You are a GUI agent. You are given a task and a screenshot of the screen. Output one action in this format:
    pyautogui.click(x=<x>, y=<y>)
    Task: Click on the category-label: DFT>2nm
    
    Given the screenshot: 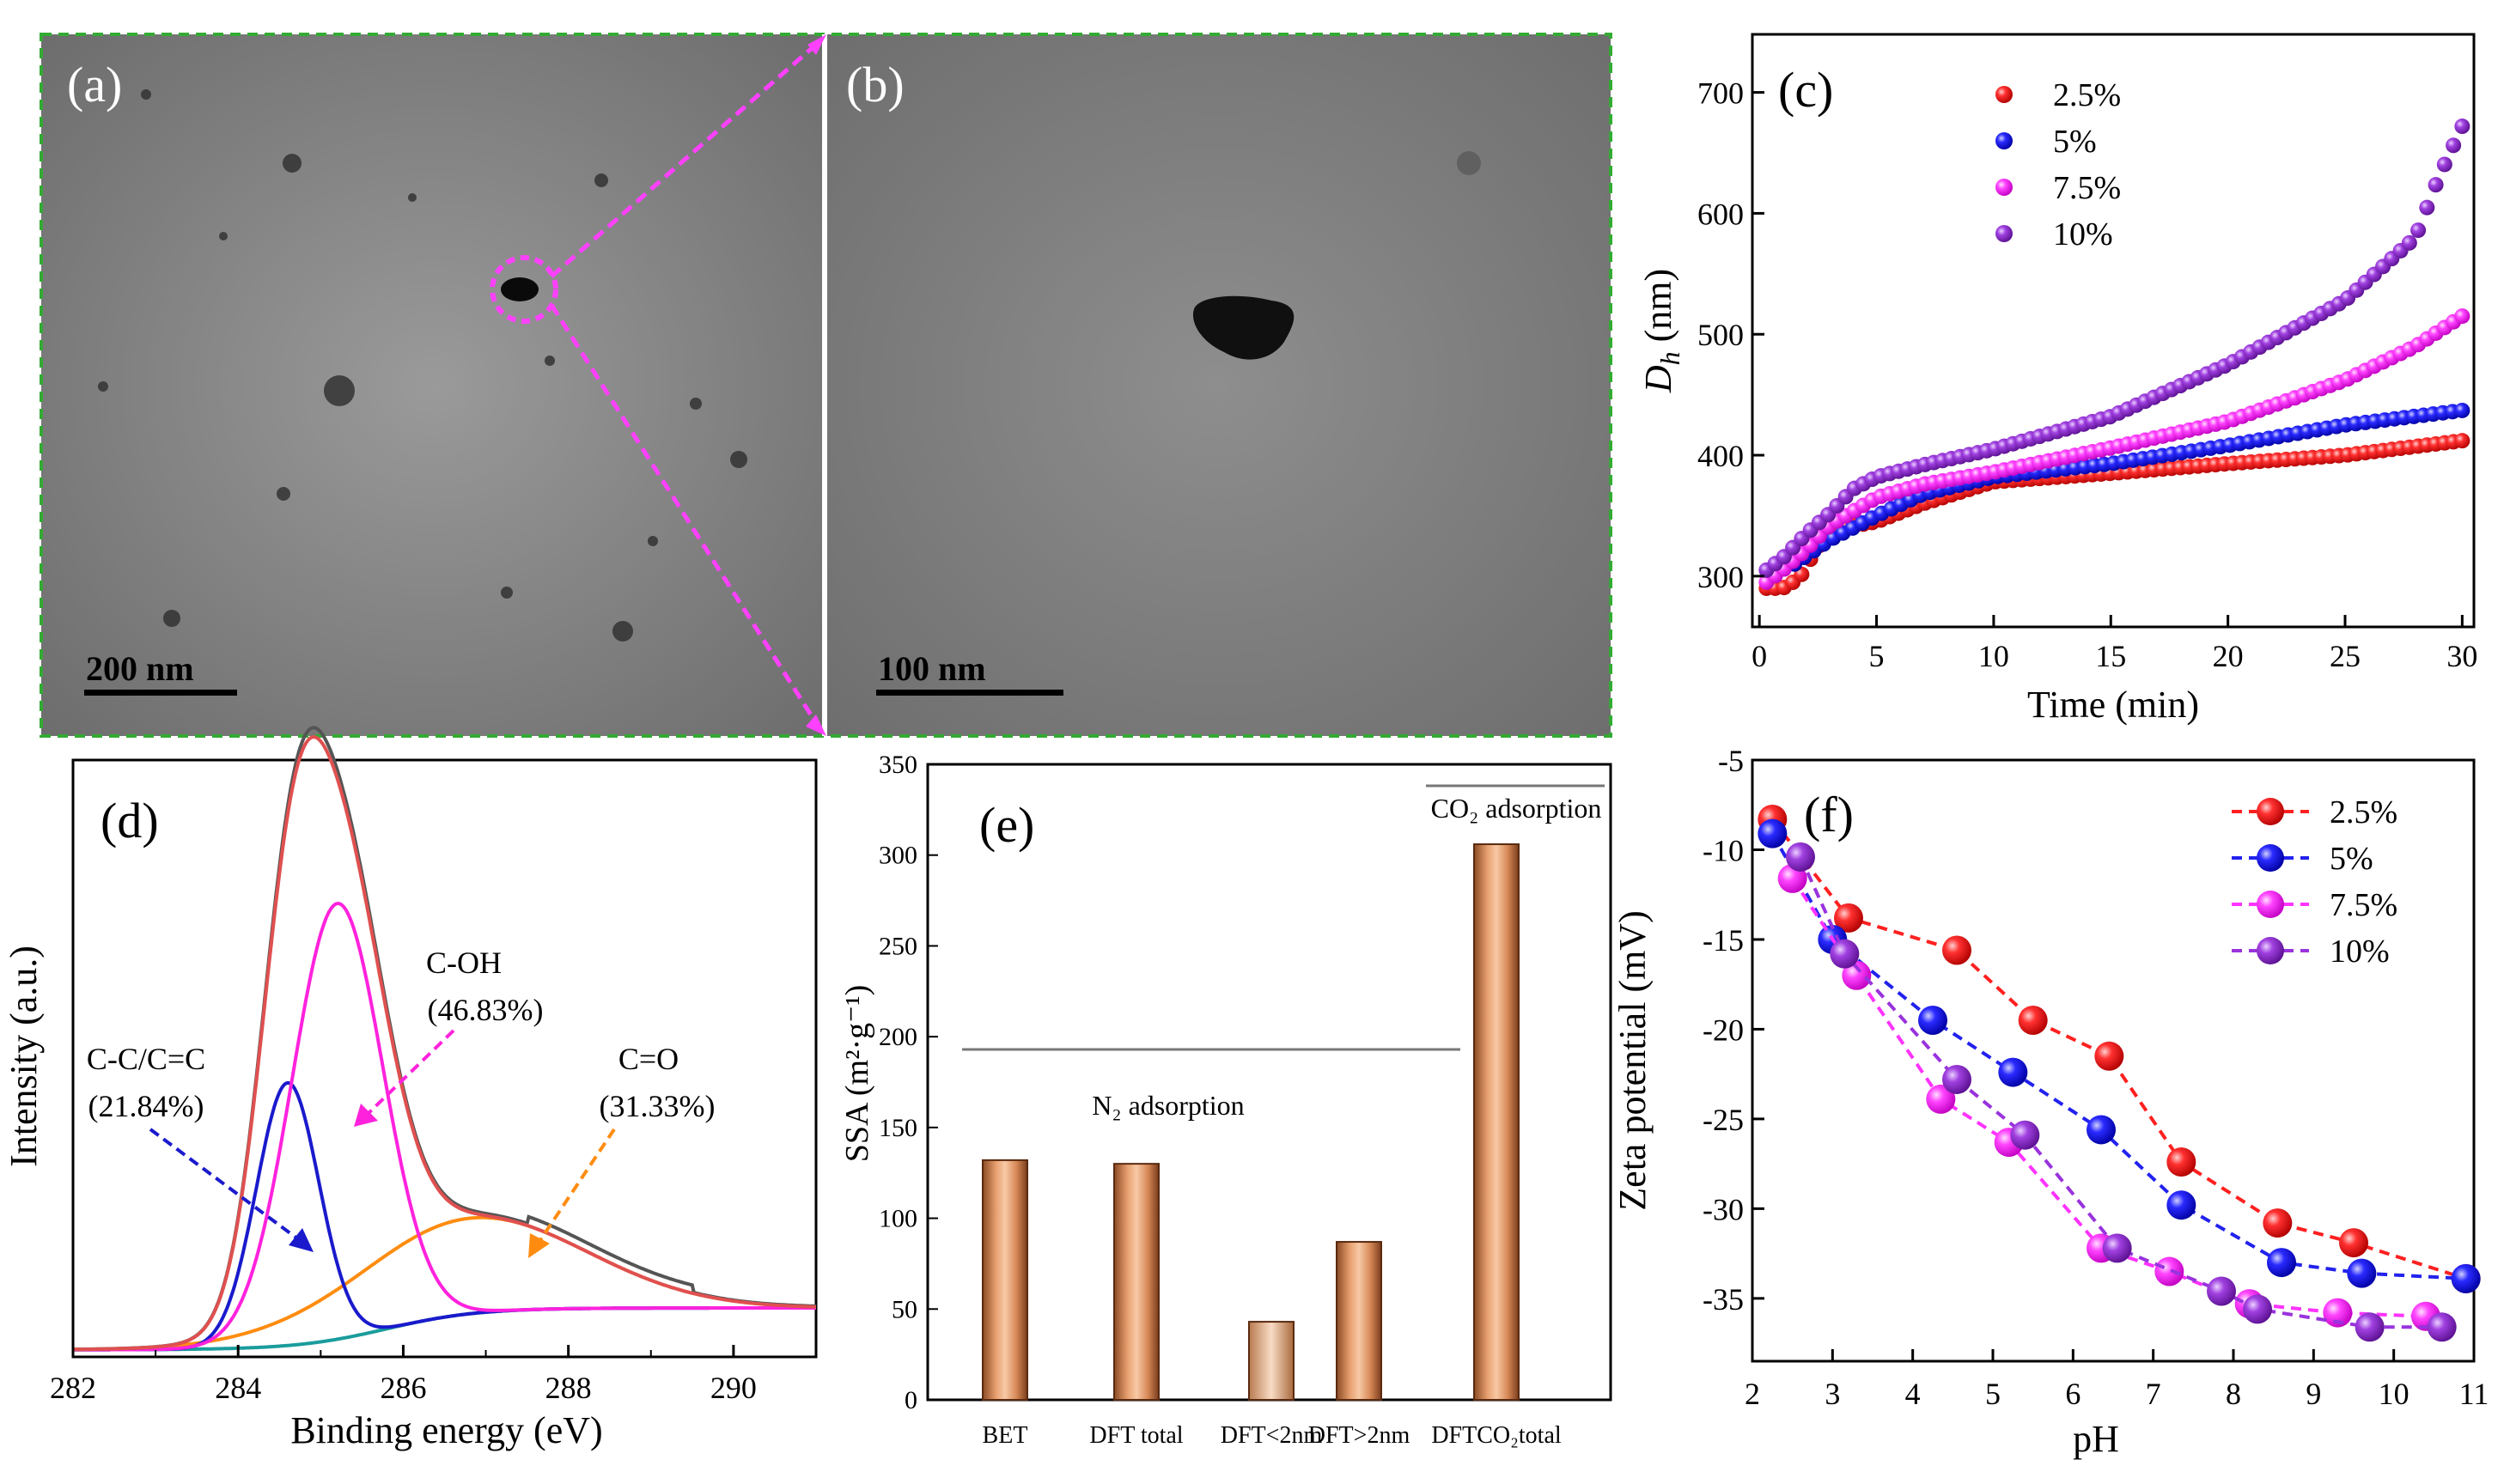 What is the action you would take?
    pyautogui.click(x=1359, y=1436)
    